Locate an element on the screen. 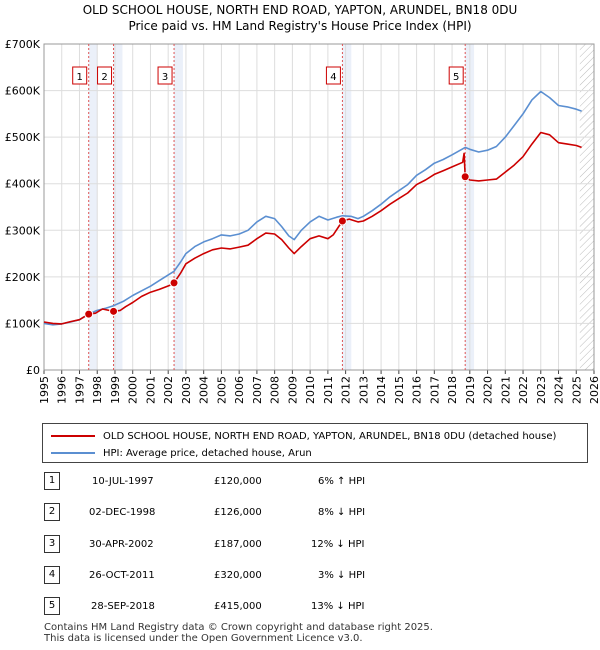  x-tick-label: 2003 is located at coordinates (186, 390).